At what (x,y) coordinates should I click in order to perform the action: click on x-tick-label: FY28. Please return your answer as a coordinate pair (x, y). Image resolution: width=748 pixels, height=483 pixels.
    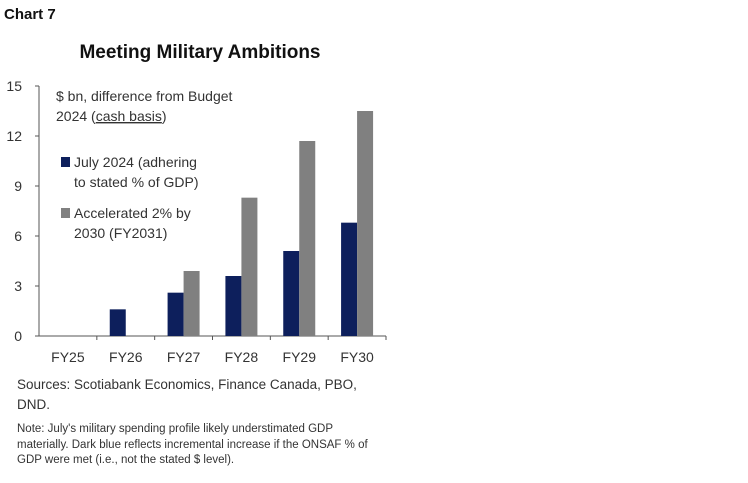
    Looking at the image, I should click on (242, 357).